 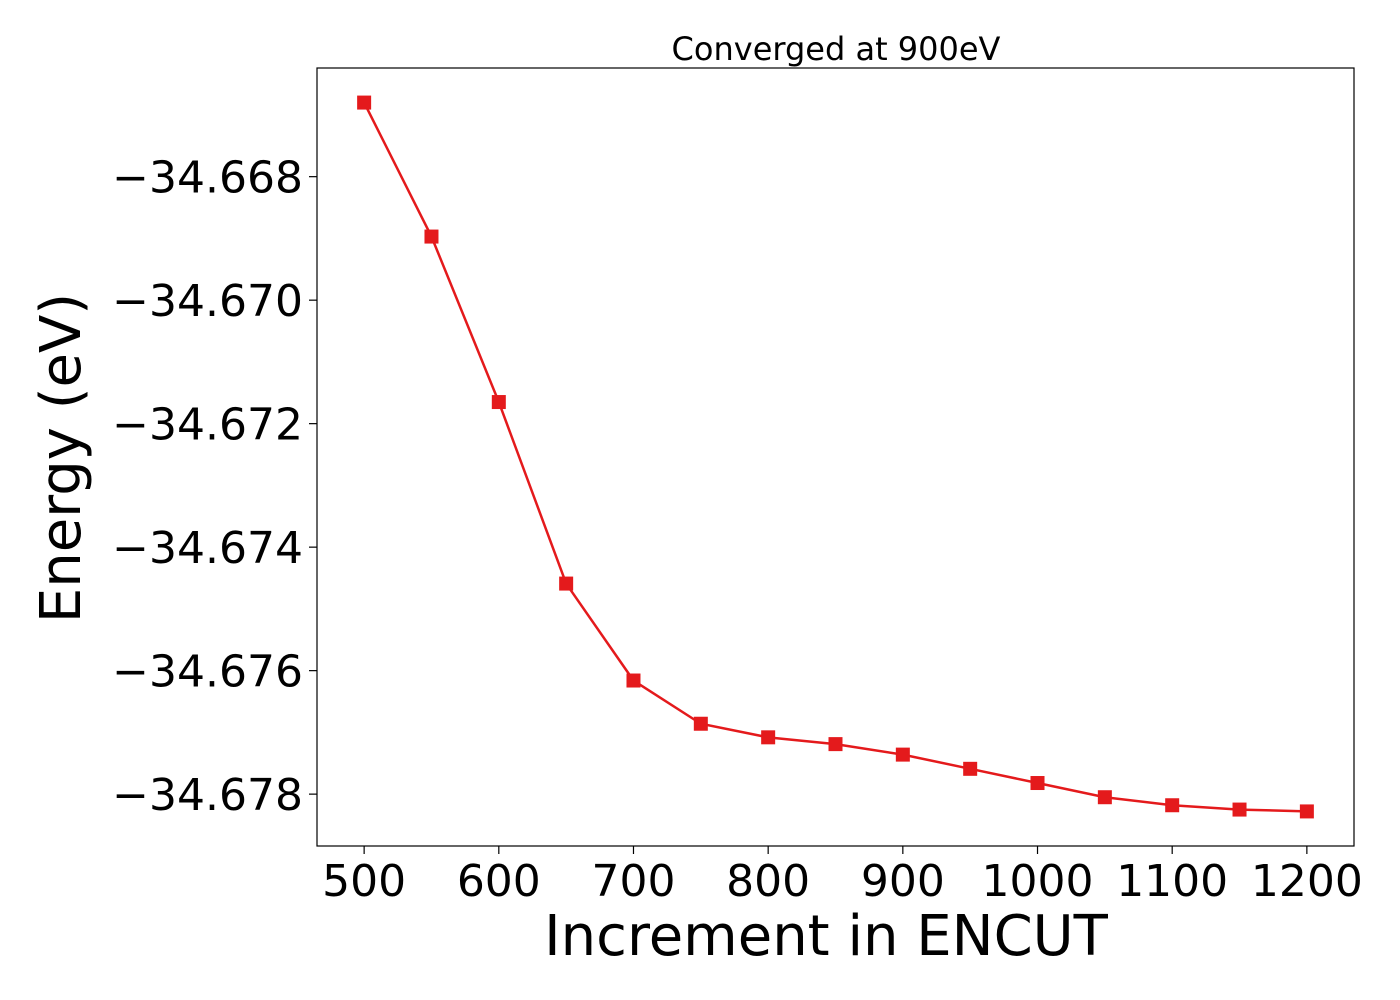 I want to click on y-tick-label: −34.674, so click(x=207, y=548).